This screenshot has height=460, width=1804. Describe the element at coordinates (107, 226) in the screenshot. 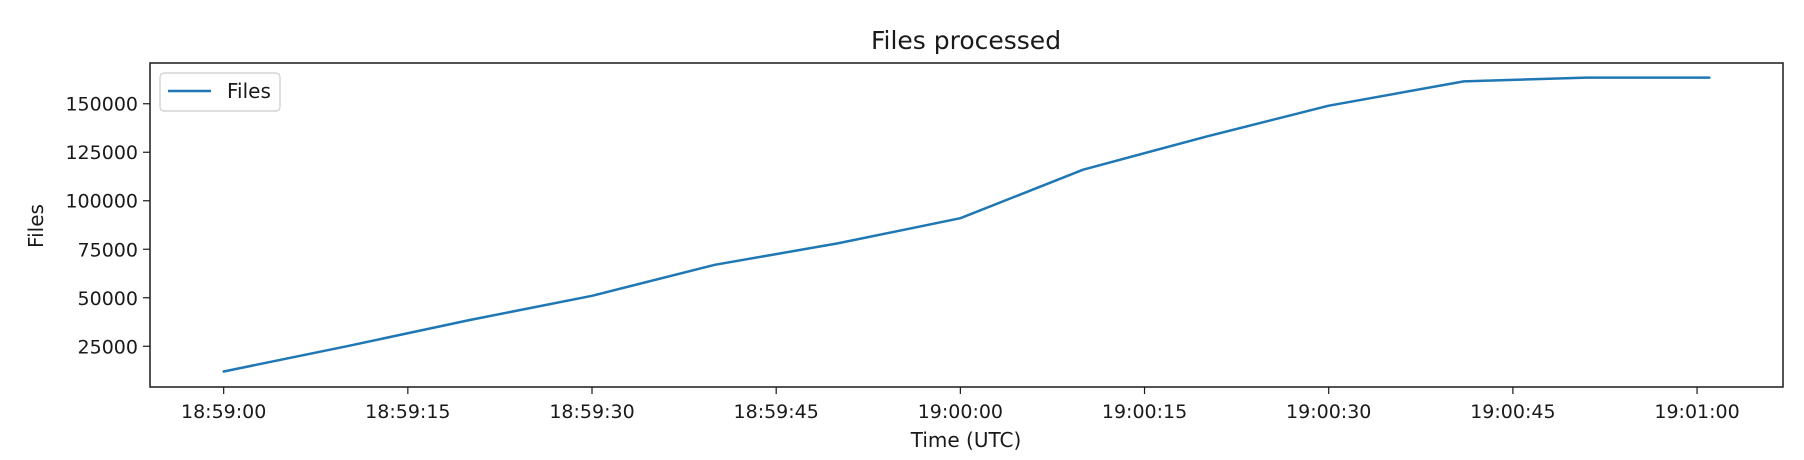

I see `y-axis: 25000 50000 75000 100000 125000 150000` at that location.